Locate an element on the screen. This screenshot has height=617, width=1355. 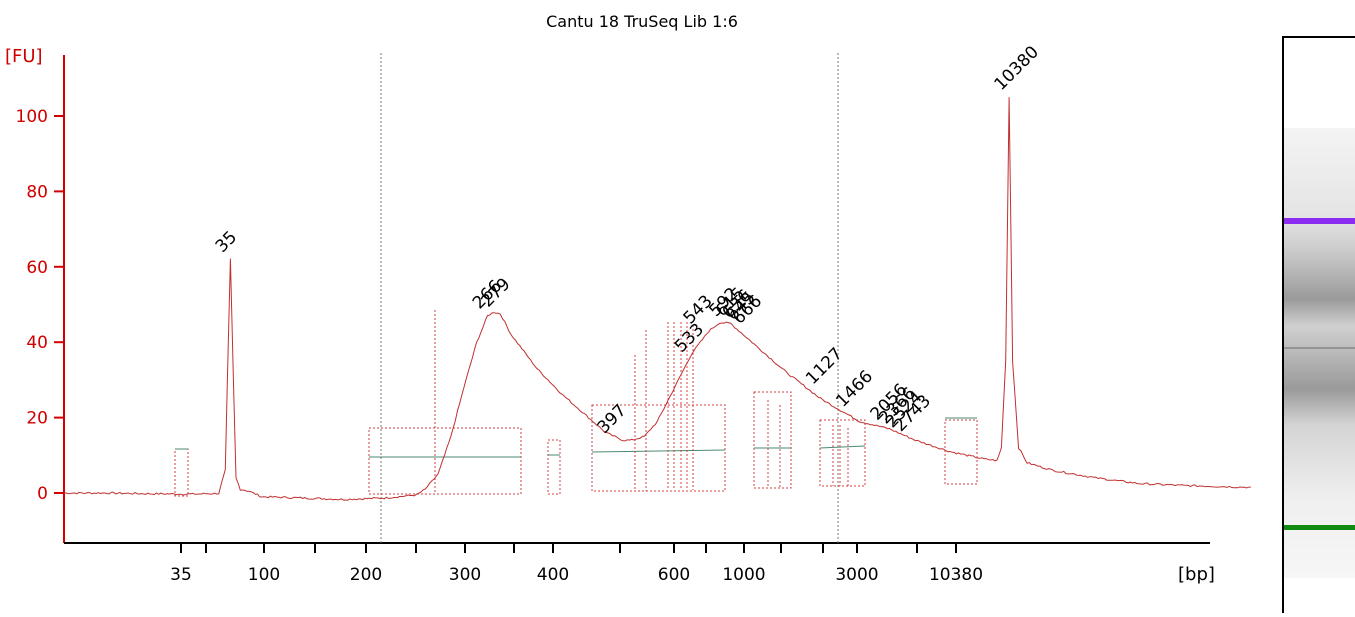
lower-marker-band is located at coordinates (1319, 527).